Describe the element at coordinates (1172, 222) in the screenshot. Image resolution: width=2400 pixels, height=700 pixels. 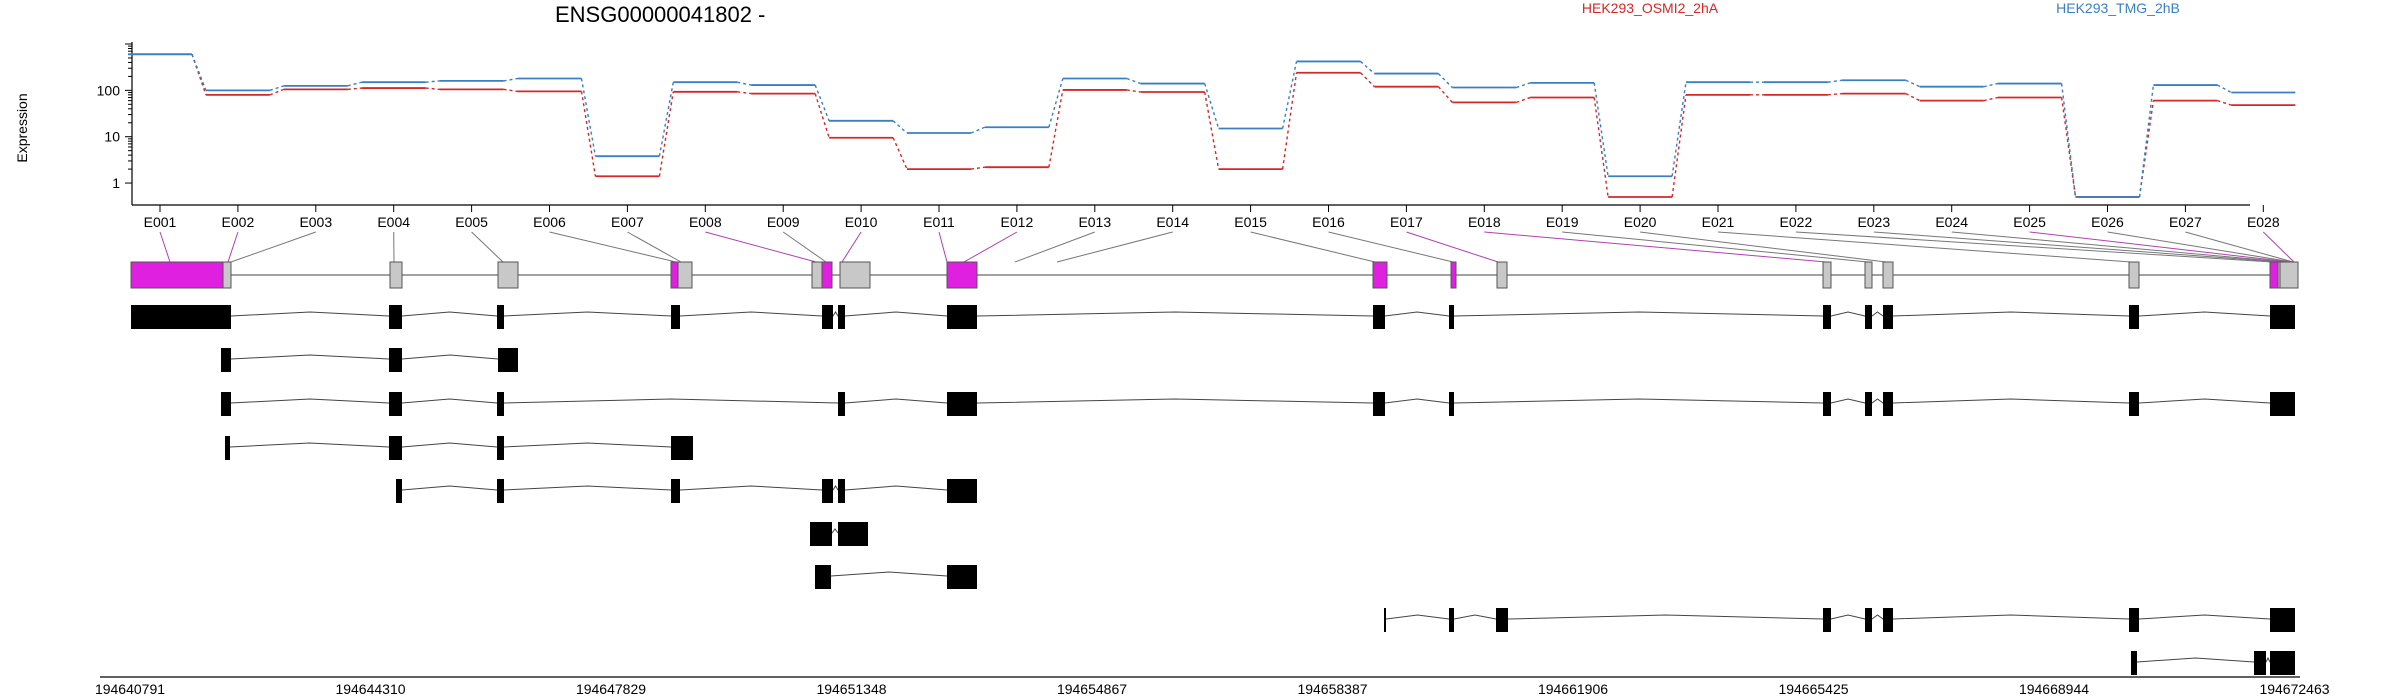
I see `x-tick-label: E014` at that location.